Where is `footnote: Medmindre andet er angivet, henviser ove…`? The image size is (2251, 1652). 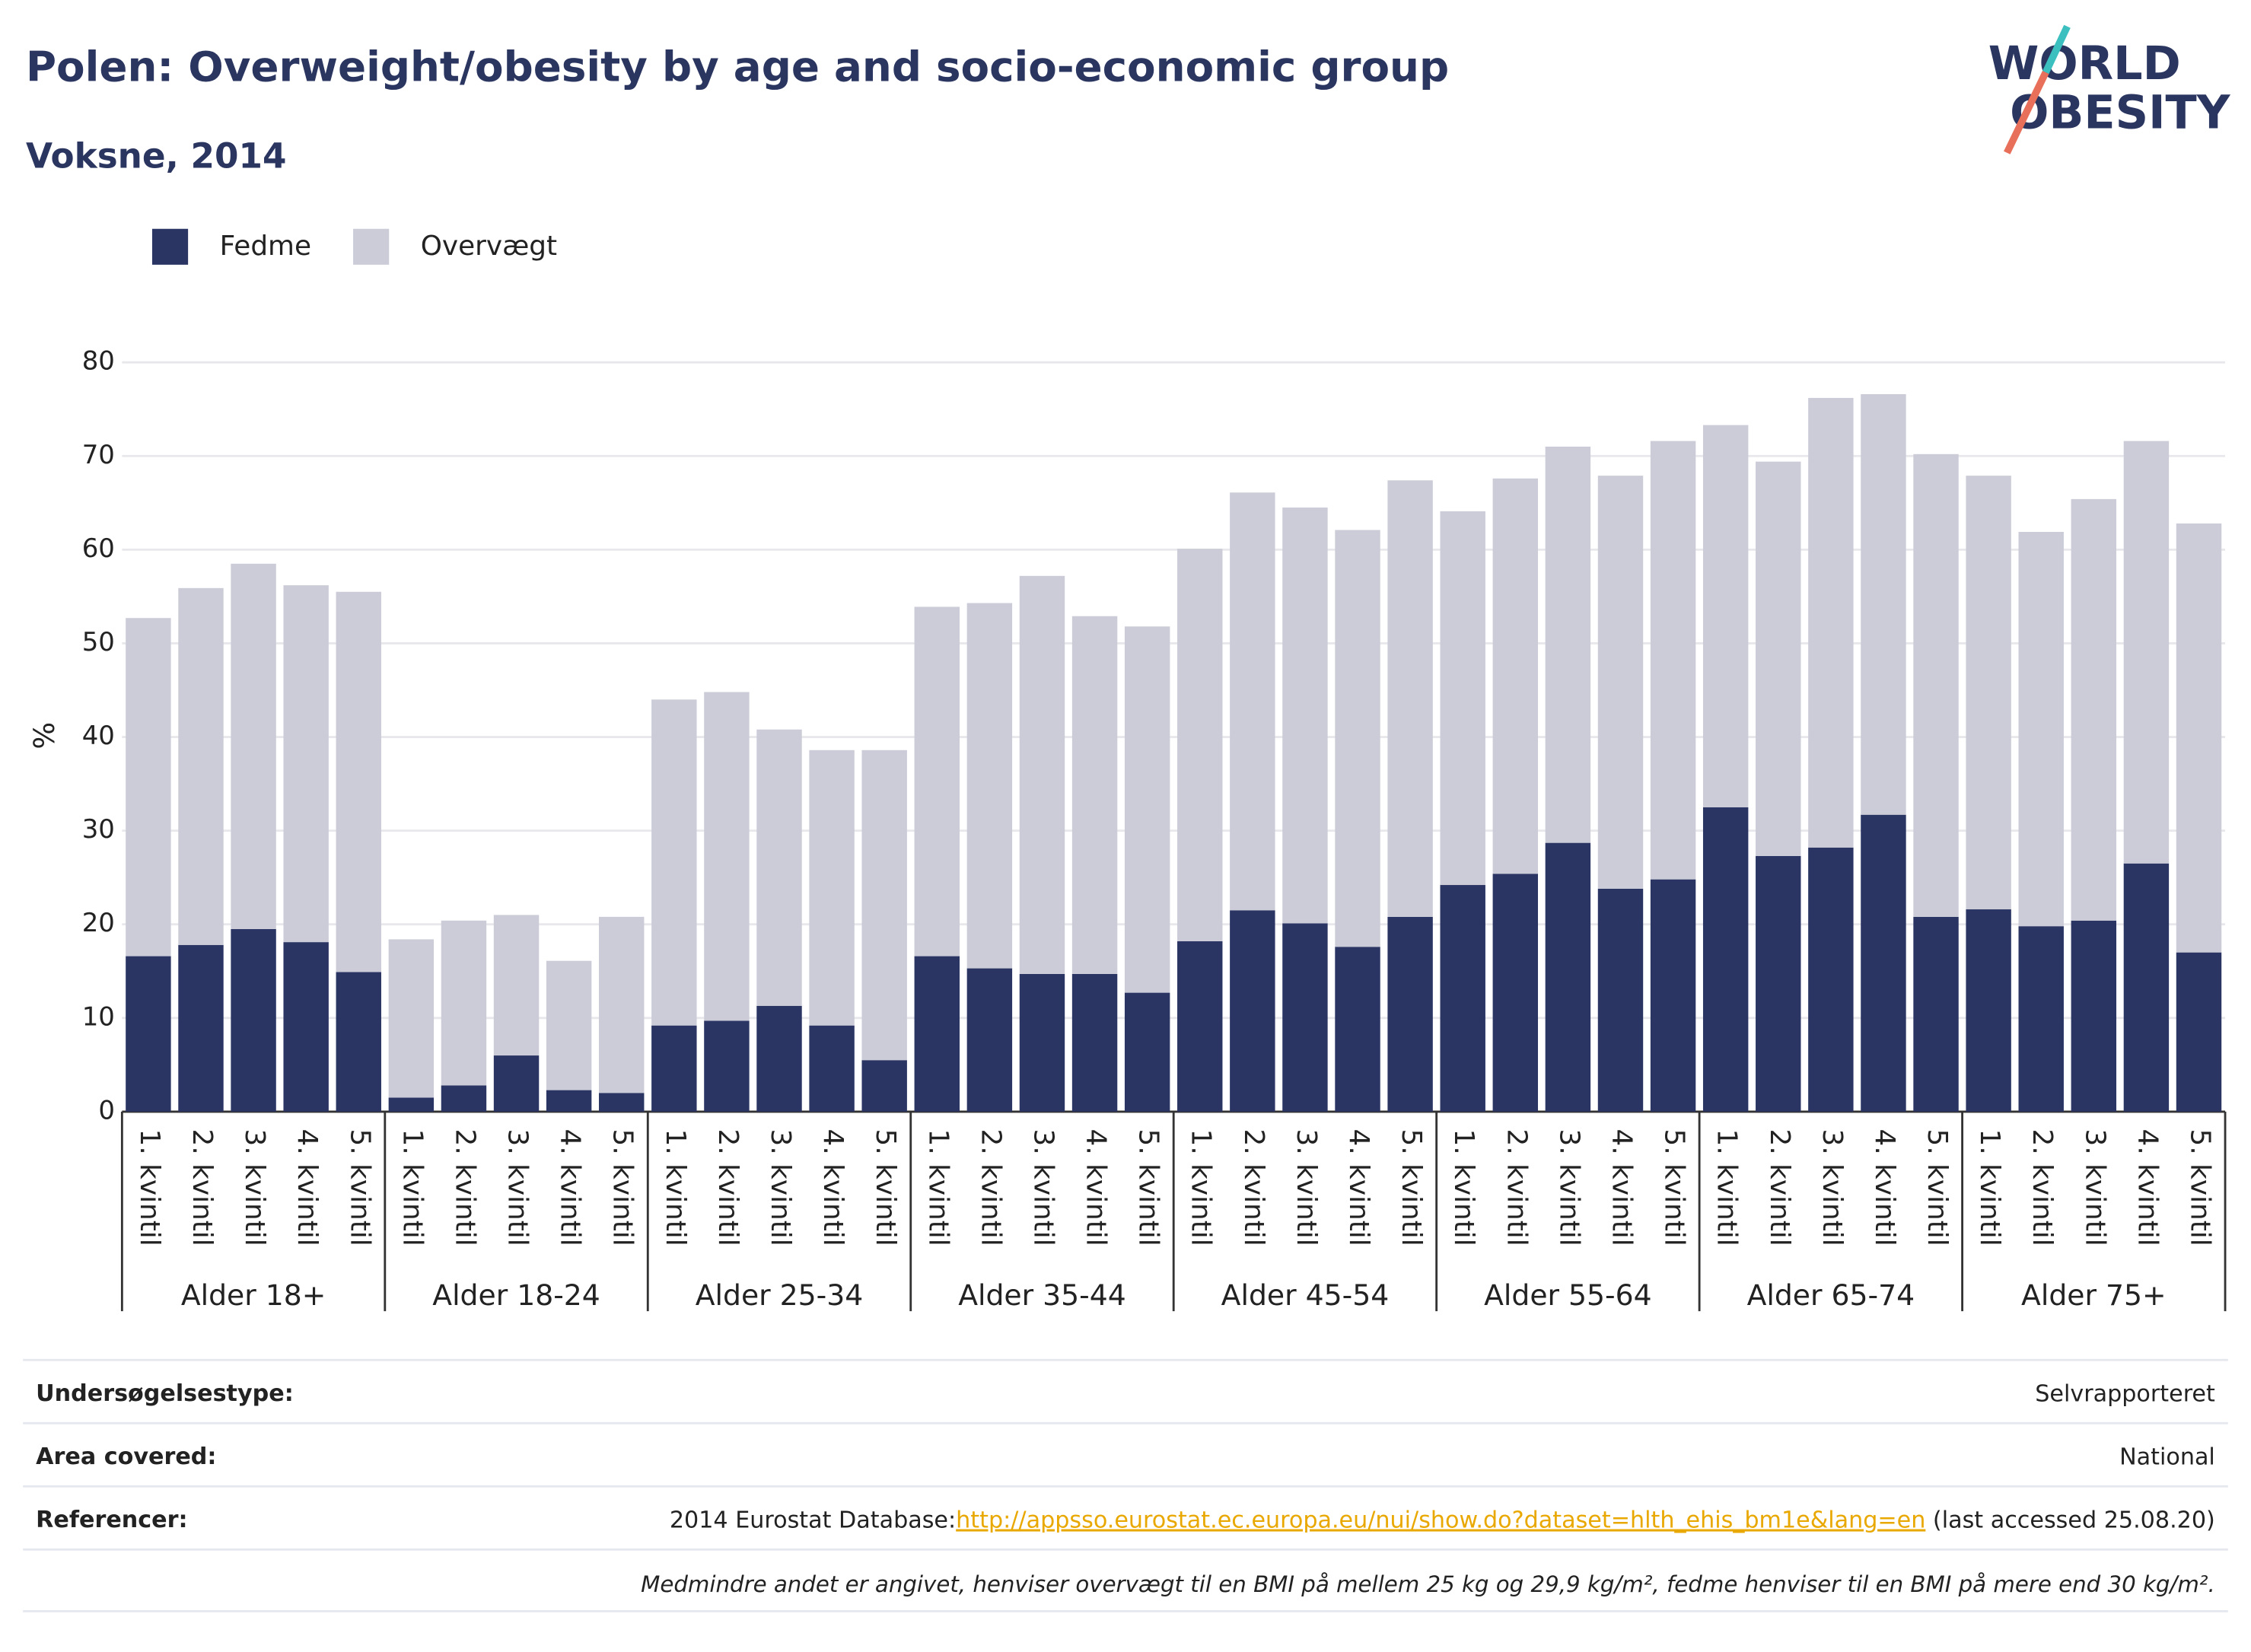 footnote: Medmindre andet er angivet, henviser ove… is located at coordinates (1428, 1584).